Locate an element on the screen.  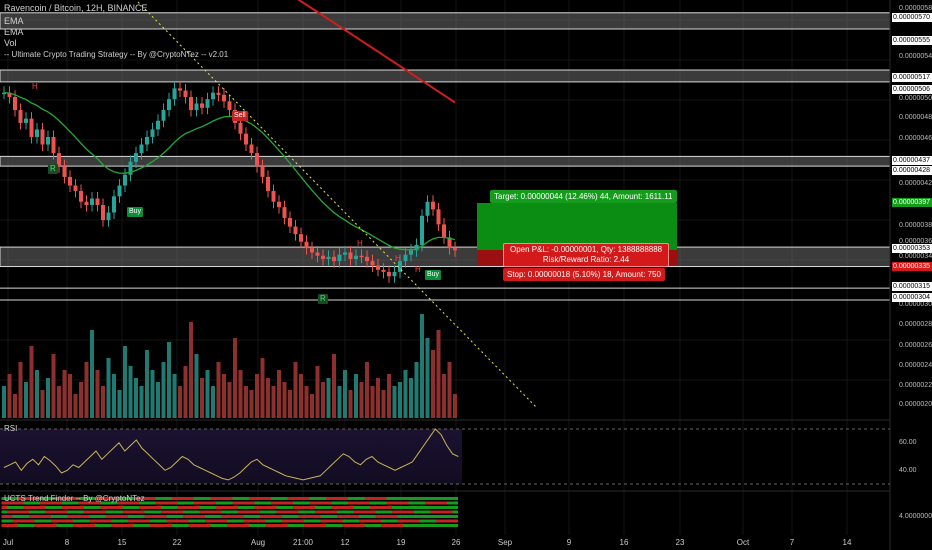
signal-h: H is located at coordinates (398, 258).